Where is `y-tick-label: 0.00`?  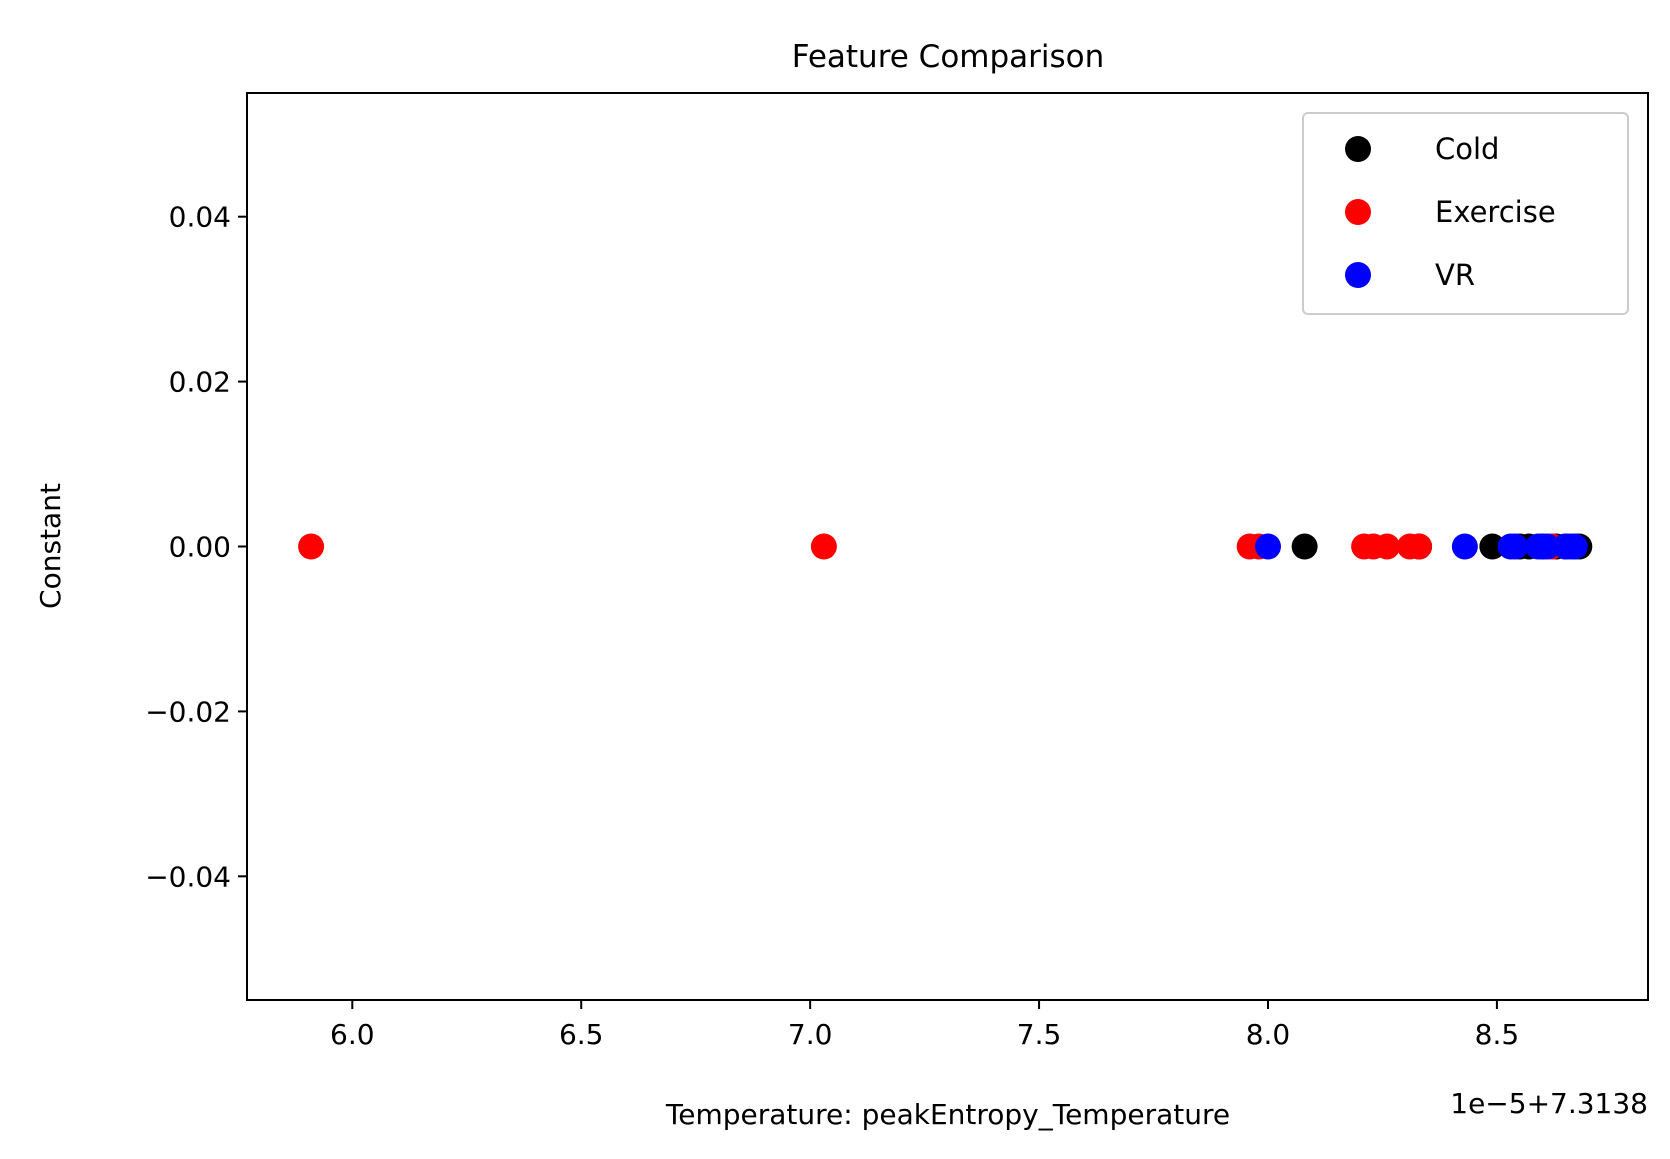 y-tick-label: 0.00 is located at coordinates (200, 547).